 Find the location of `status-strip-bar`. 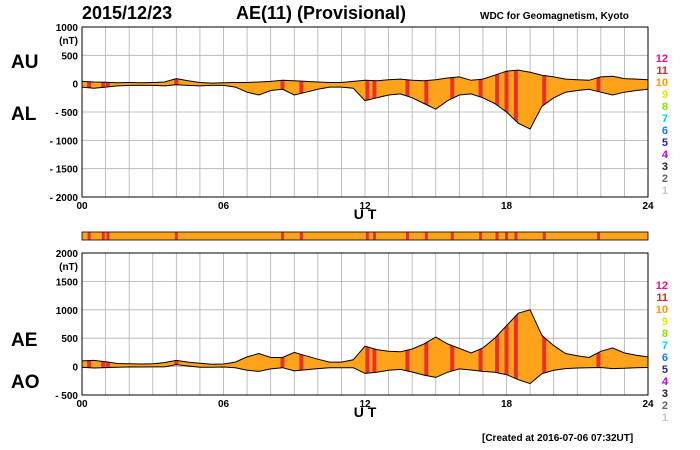

status-strip-bar is located at coordinates (365, 236).